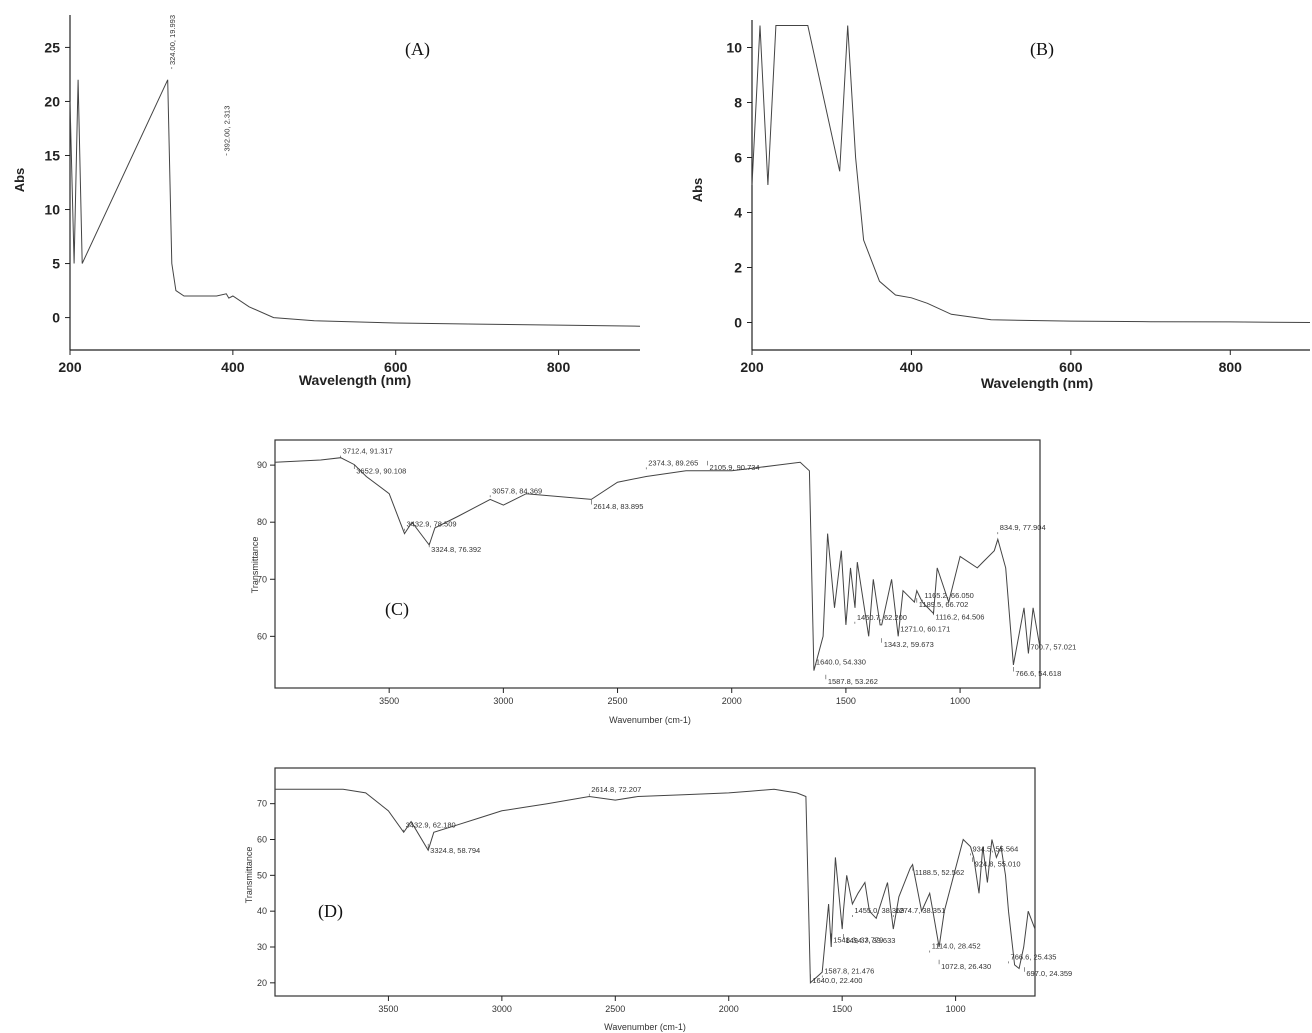 This screenshot has height=1033, width=1312. Describe the element at coordinates (998, 863) in the screenshot. I see `peak-label: 924.8, 55.010` at that location.